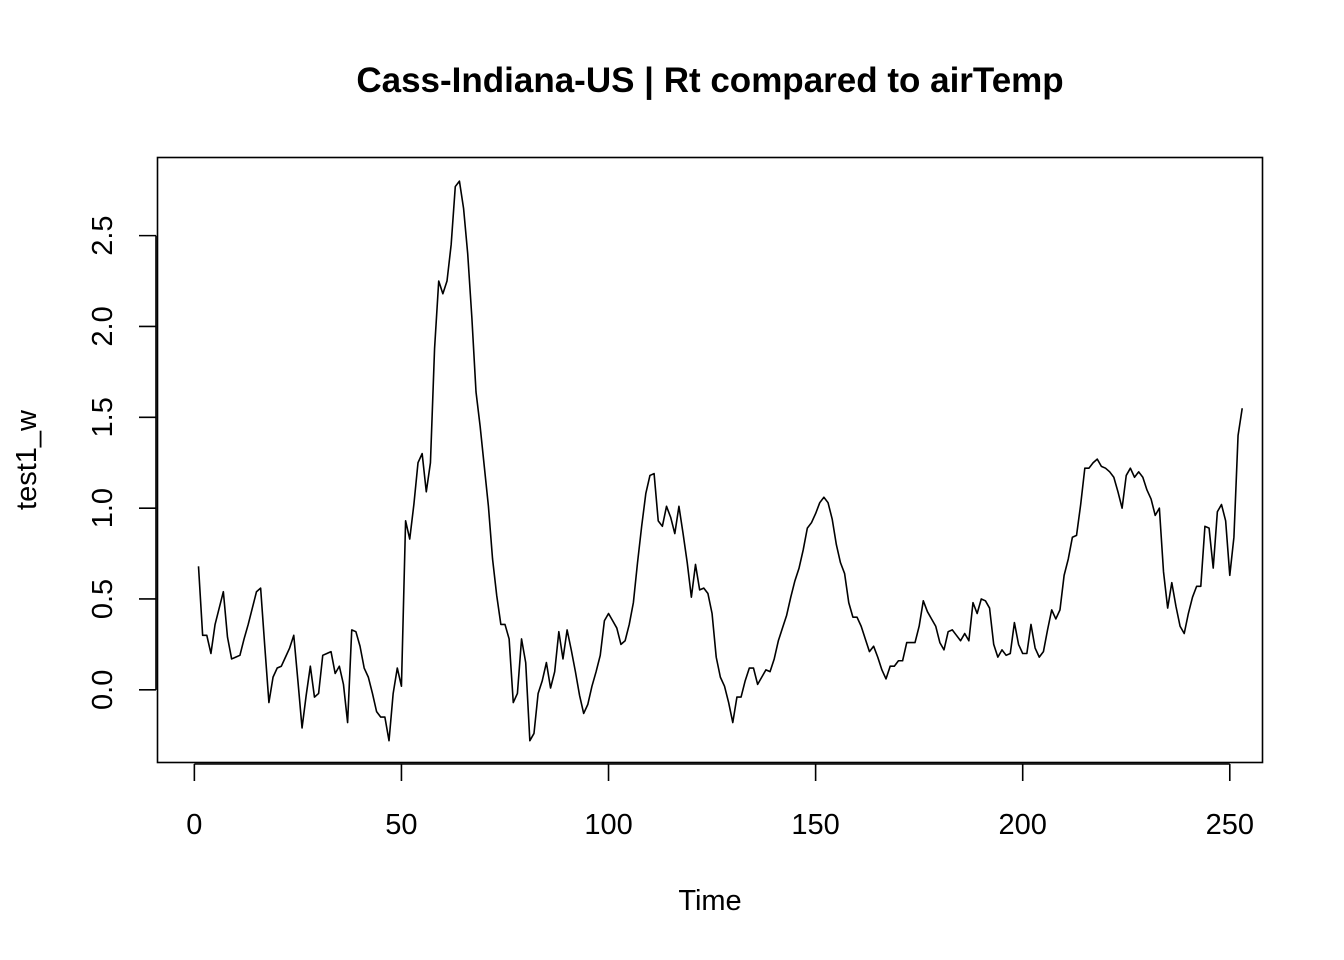 This screenshot has height=960, width=1344. Describe the element at coordinates (401, 825) in the screenshot. I see `x-tick-label: 50` at that location.